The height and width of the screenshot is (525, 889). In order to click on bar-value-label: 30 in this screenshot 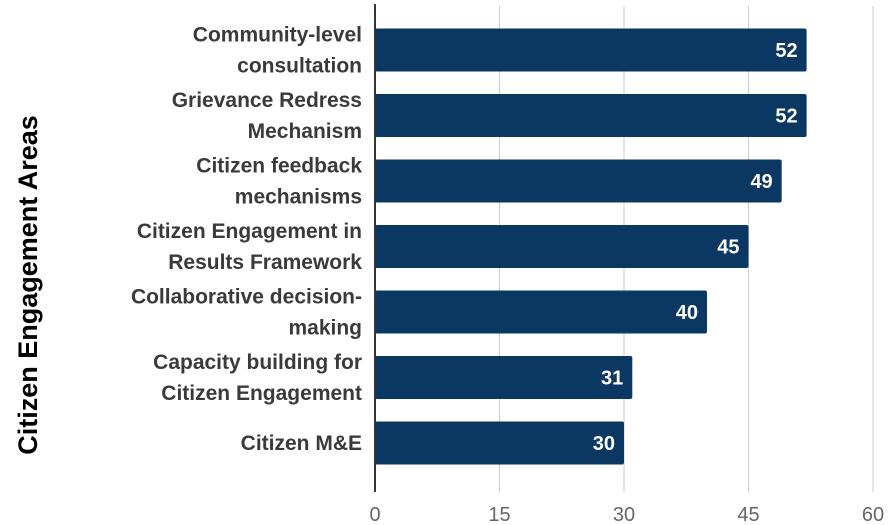, I will do `click(604, 444)`.